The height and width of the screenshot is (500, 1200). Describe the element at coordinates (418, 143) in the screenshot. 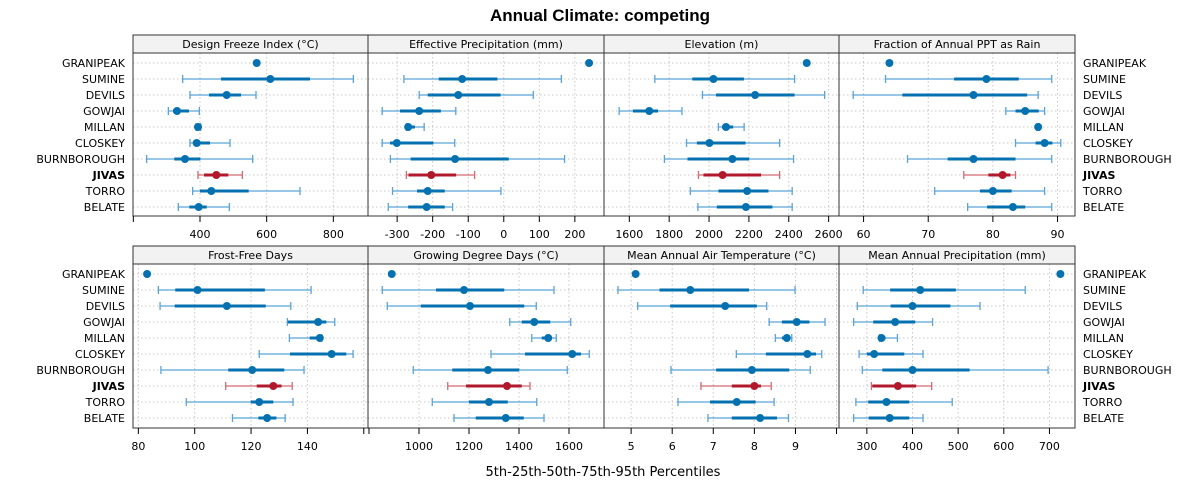

I see `data-row-closkey` at that location.